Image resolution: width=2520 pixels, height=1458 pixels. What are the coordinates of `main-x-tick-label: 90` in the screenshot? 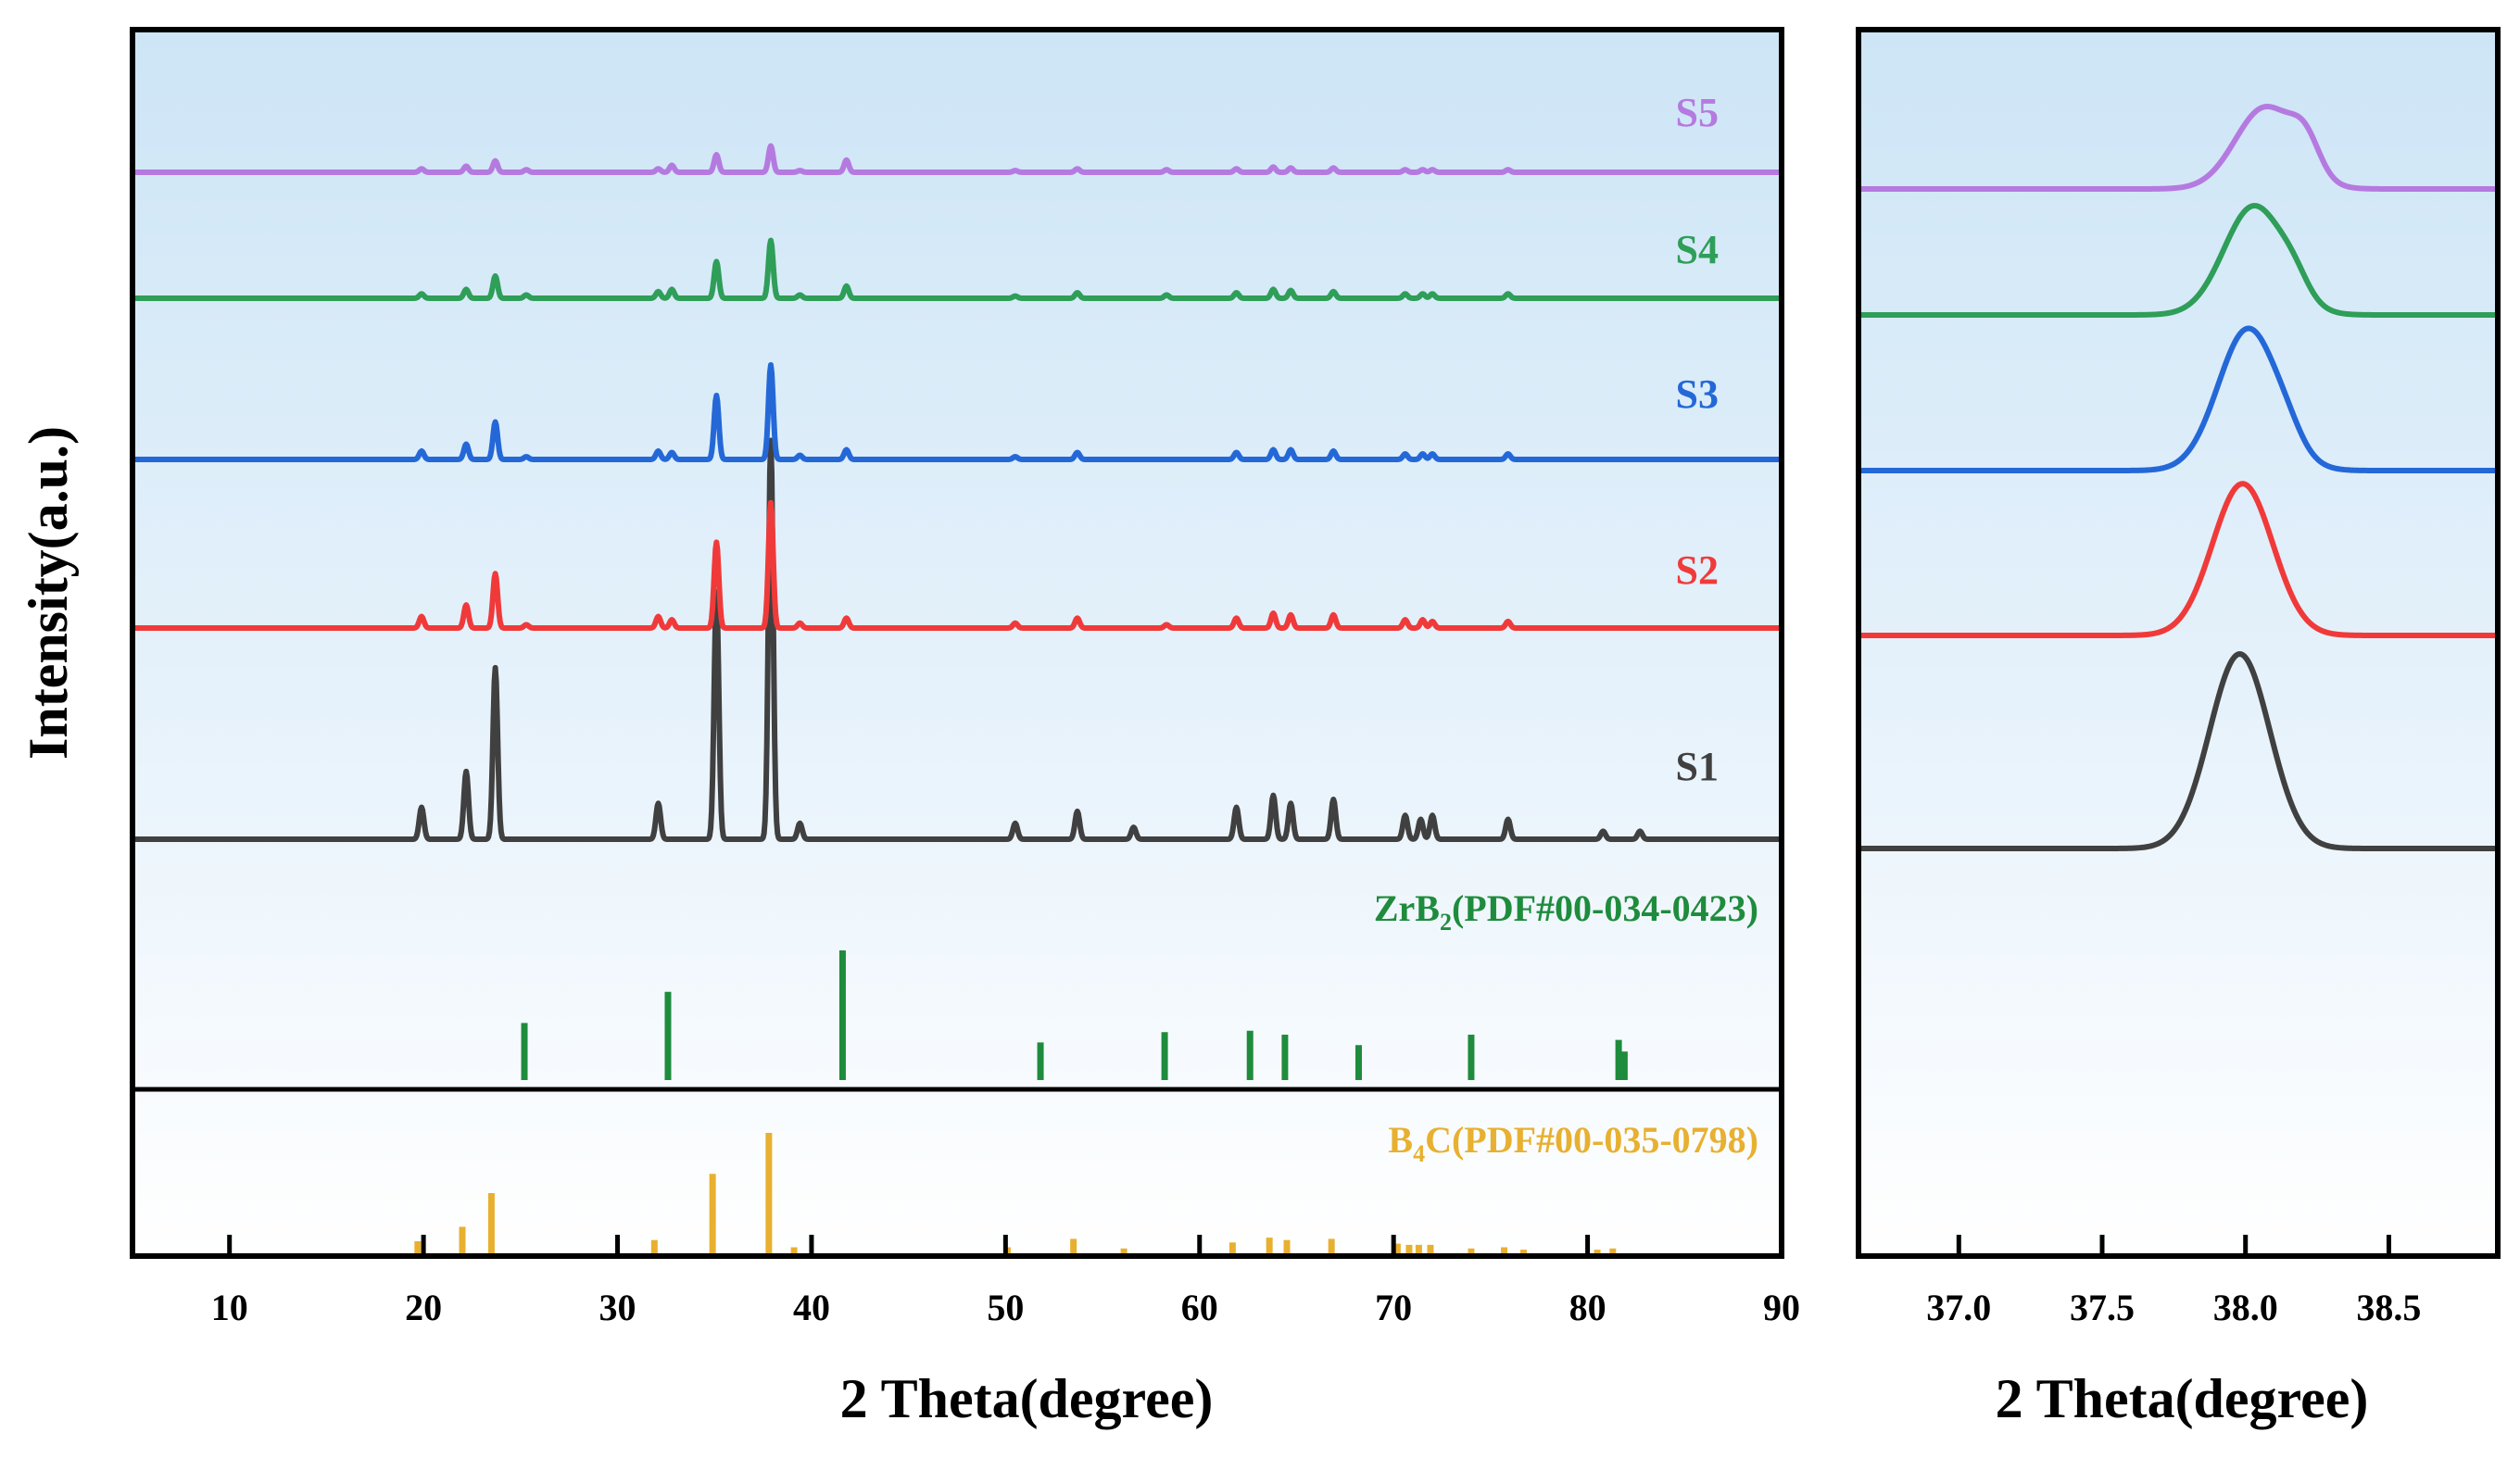 It's located at (1781, 1307).